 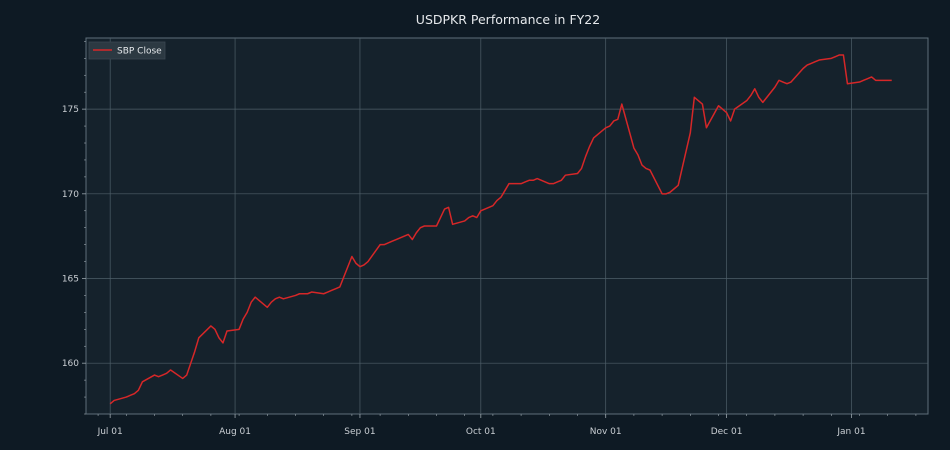 What do you see at coordinates (74, 228) in the screenshot?
I see `y-axis: 160 165 170 175` at bounding box center [74, 228].